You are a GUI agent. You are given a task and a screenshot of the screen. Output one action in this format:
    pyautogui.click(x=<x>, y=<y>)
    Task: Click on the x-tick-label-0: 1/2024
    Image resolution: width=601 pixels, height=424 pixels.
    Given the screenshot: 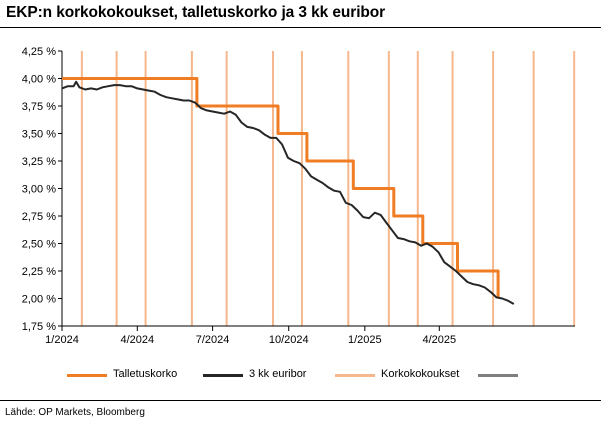 What is the action you would take?
    pyautogui.click(x=62, y=340)
    